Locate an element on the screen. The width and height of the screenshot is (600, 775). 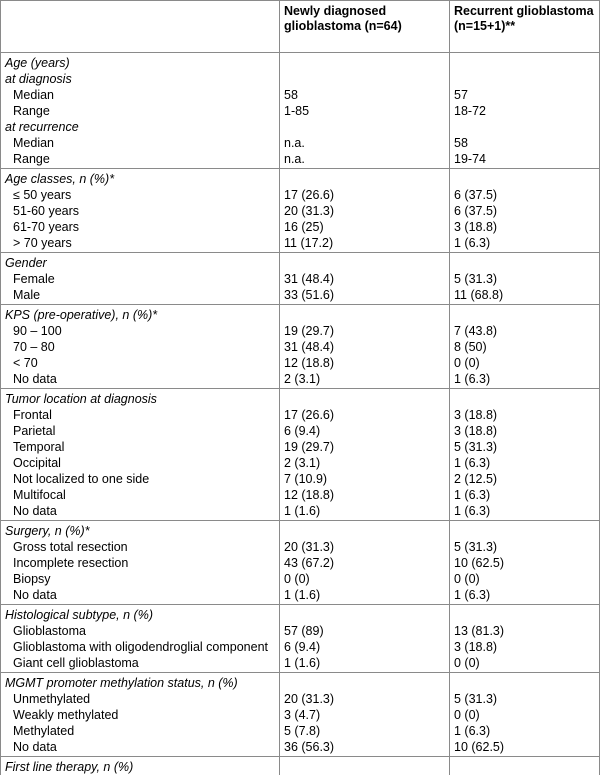
label-cell: First line therapy, n (%) is located at coordinates (140, 765).